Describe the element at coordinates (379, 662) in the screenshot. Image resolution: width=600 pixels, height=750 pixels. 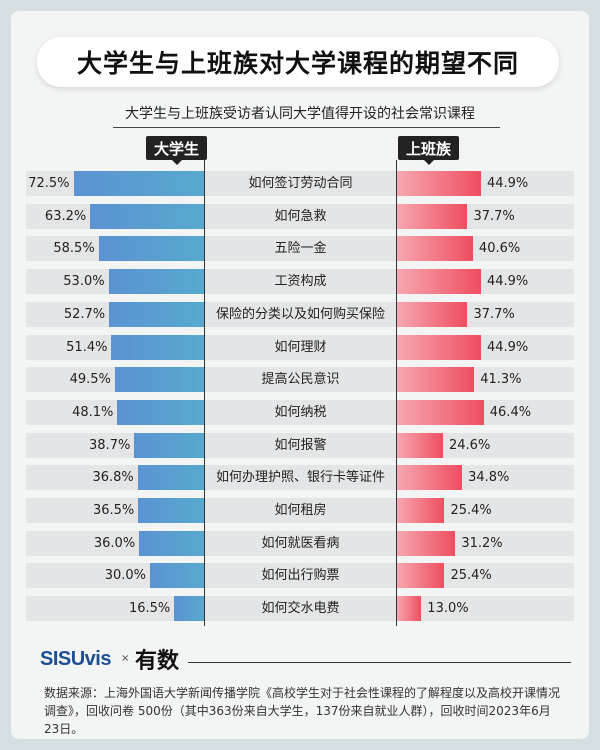
I see `footer-divider` at that location.